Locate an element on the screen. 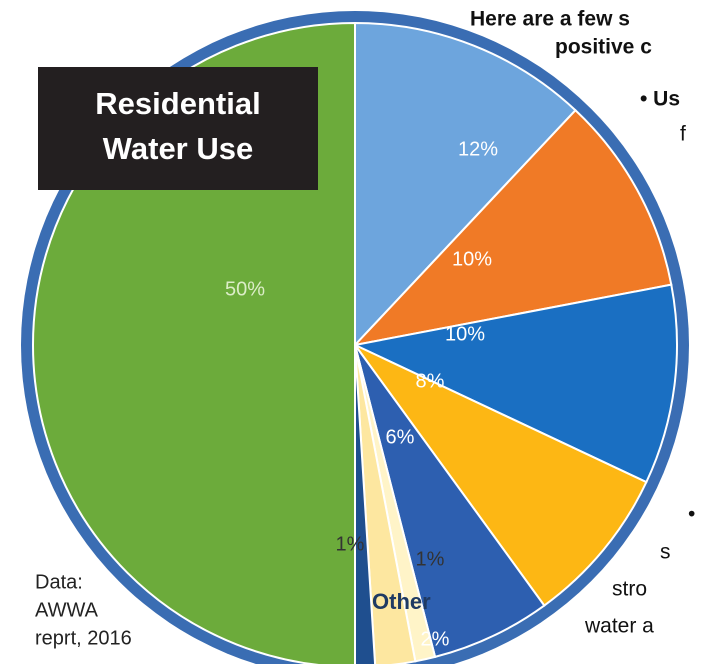 This screenshot has height=664, width=701. data-label: 2% is located at coordinates (435, 639).